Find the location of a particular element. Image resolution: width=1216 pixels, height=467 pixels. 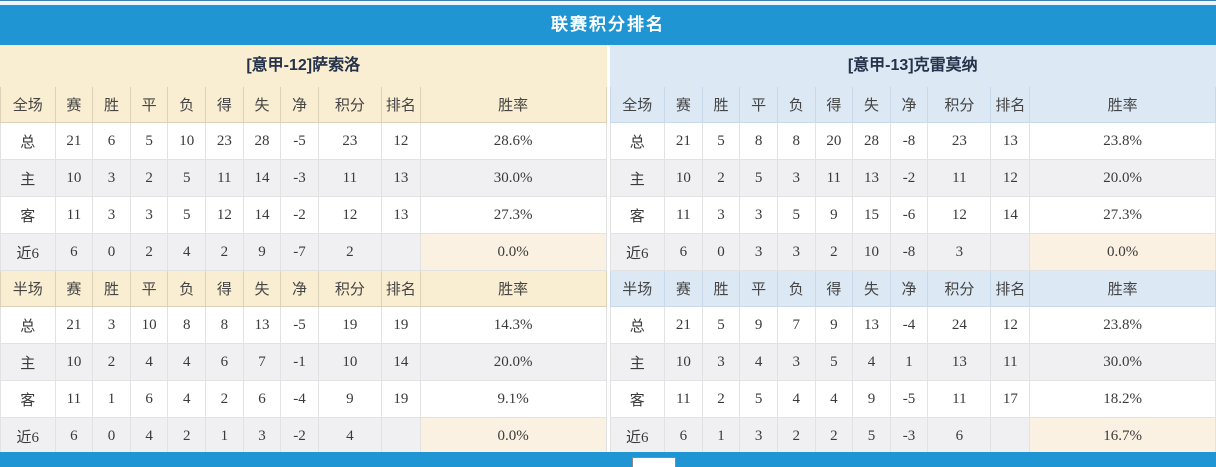

stats-row-home: 主 10 3 4 3 5 4 1 13 11 30.0% is located at coordinates (912, 362).